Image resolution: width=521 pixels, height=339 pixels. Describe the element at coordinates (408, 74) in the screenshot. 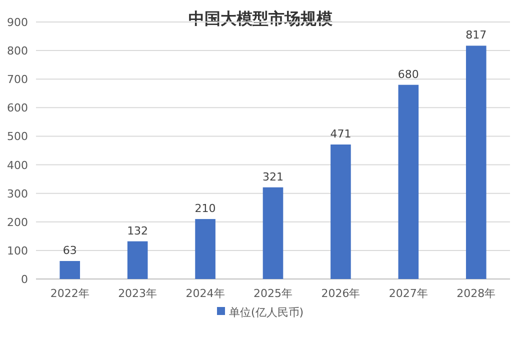

I see `data-label: 680` at that location.